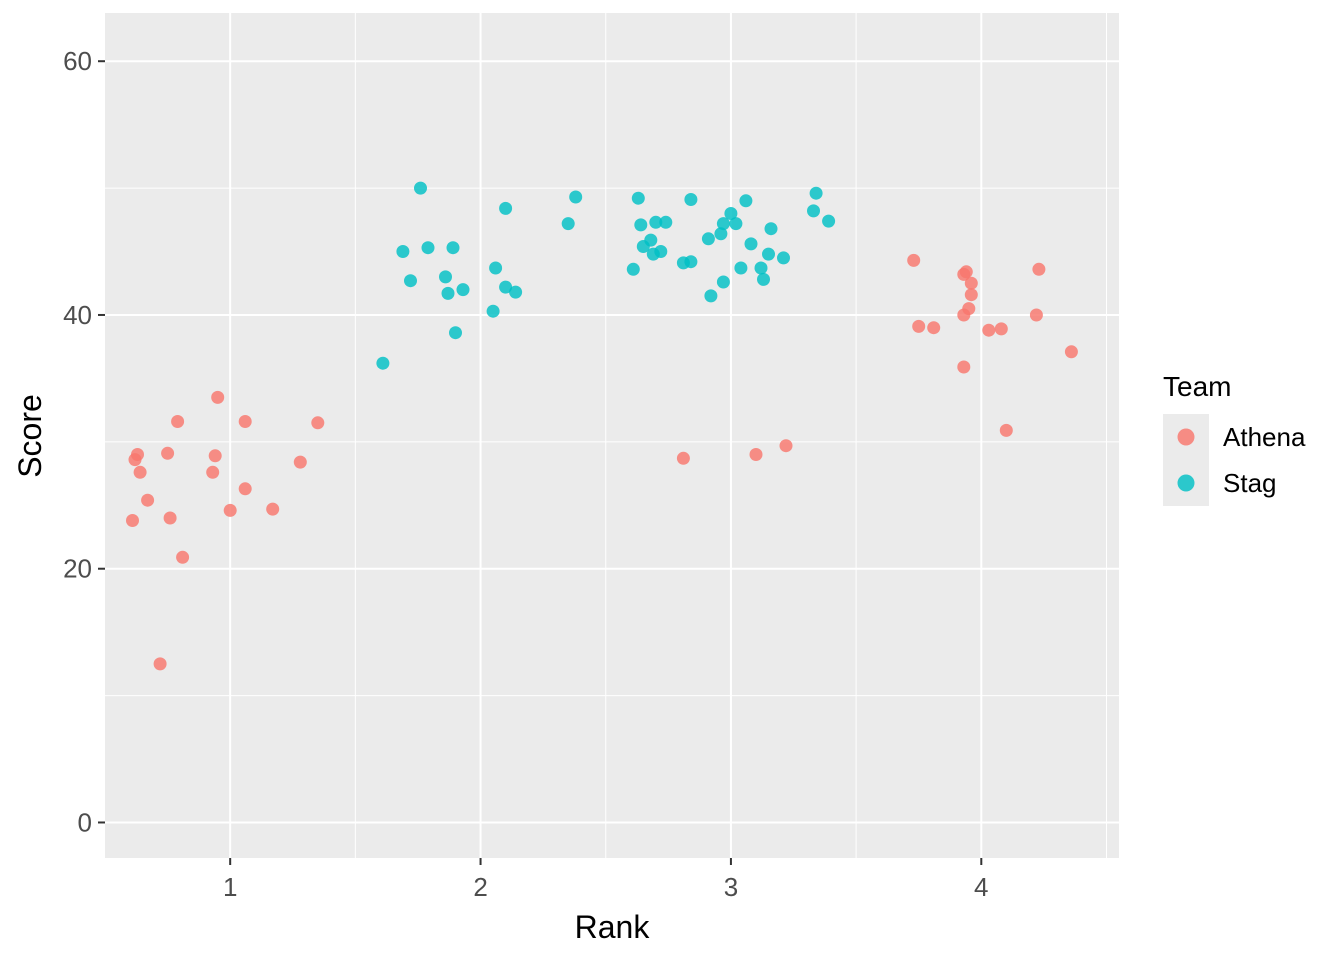 This screenshot has height=960, width=1344. Describe the element at coordinates (230, 887) in the screenshot. I see `x-tick-label: 1` at that location.